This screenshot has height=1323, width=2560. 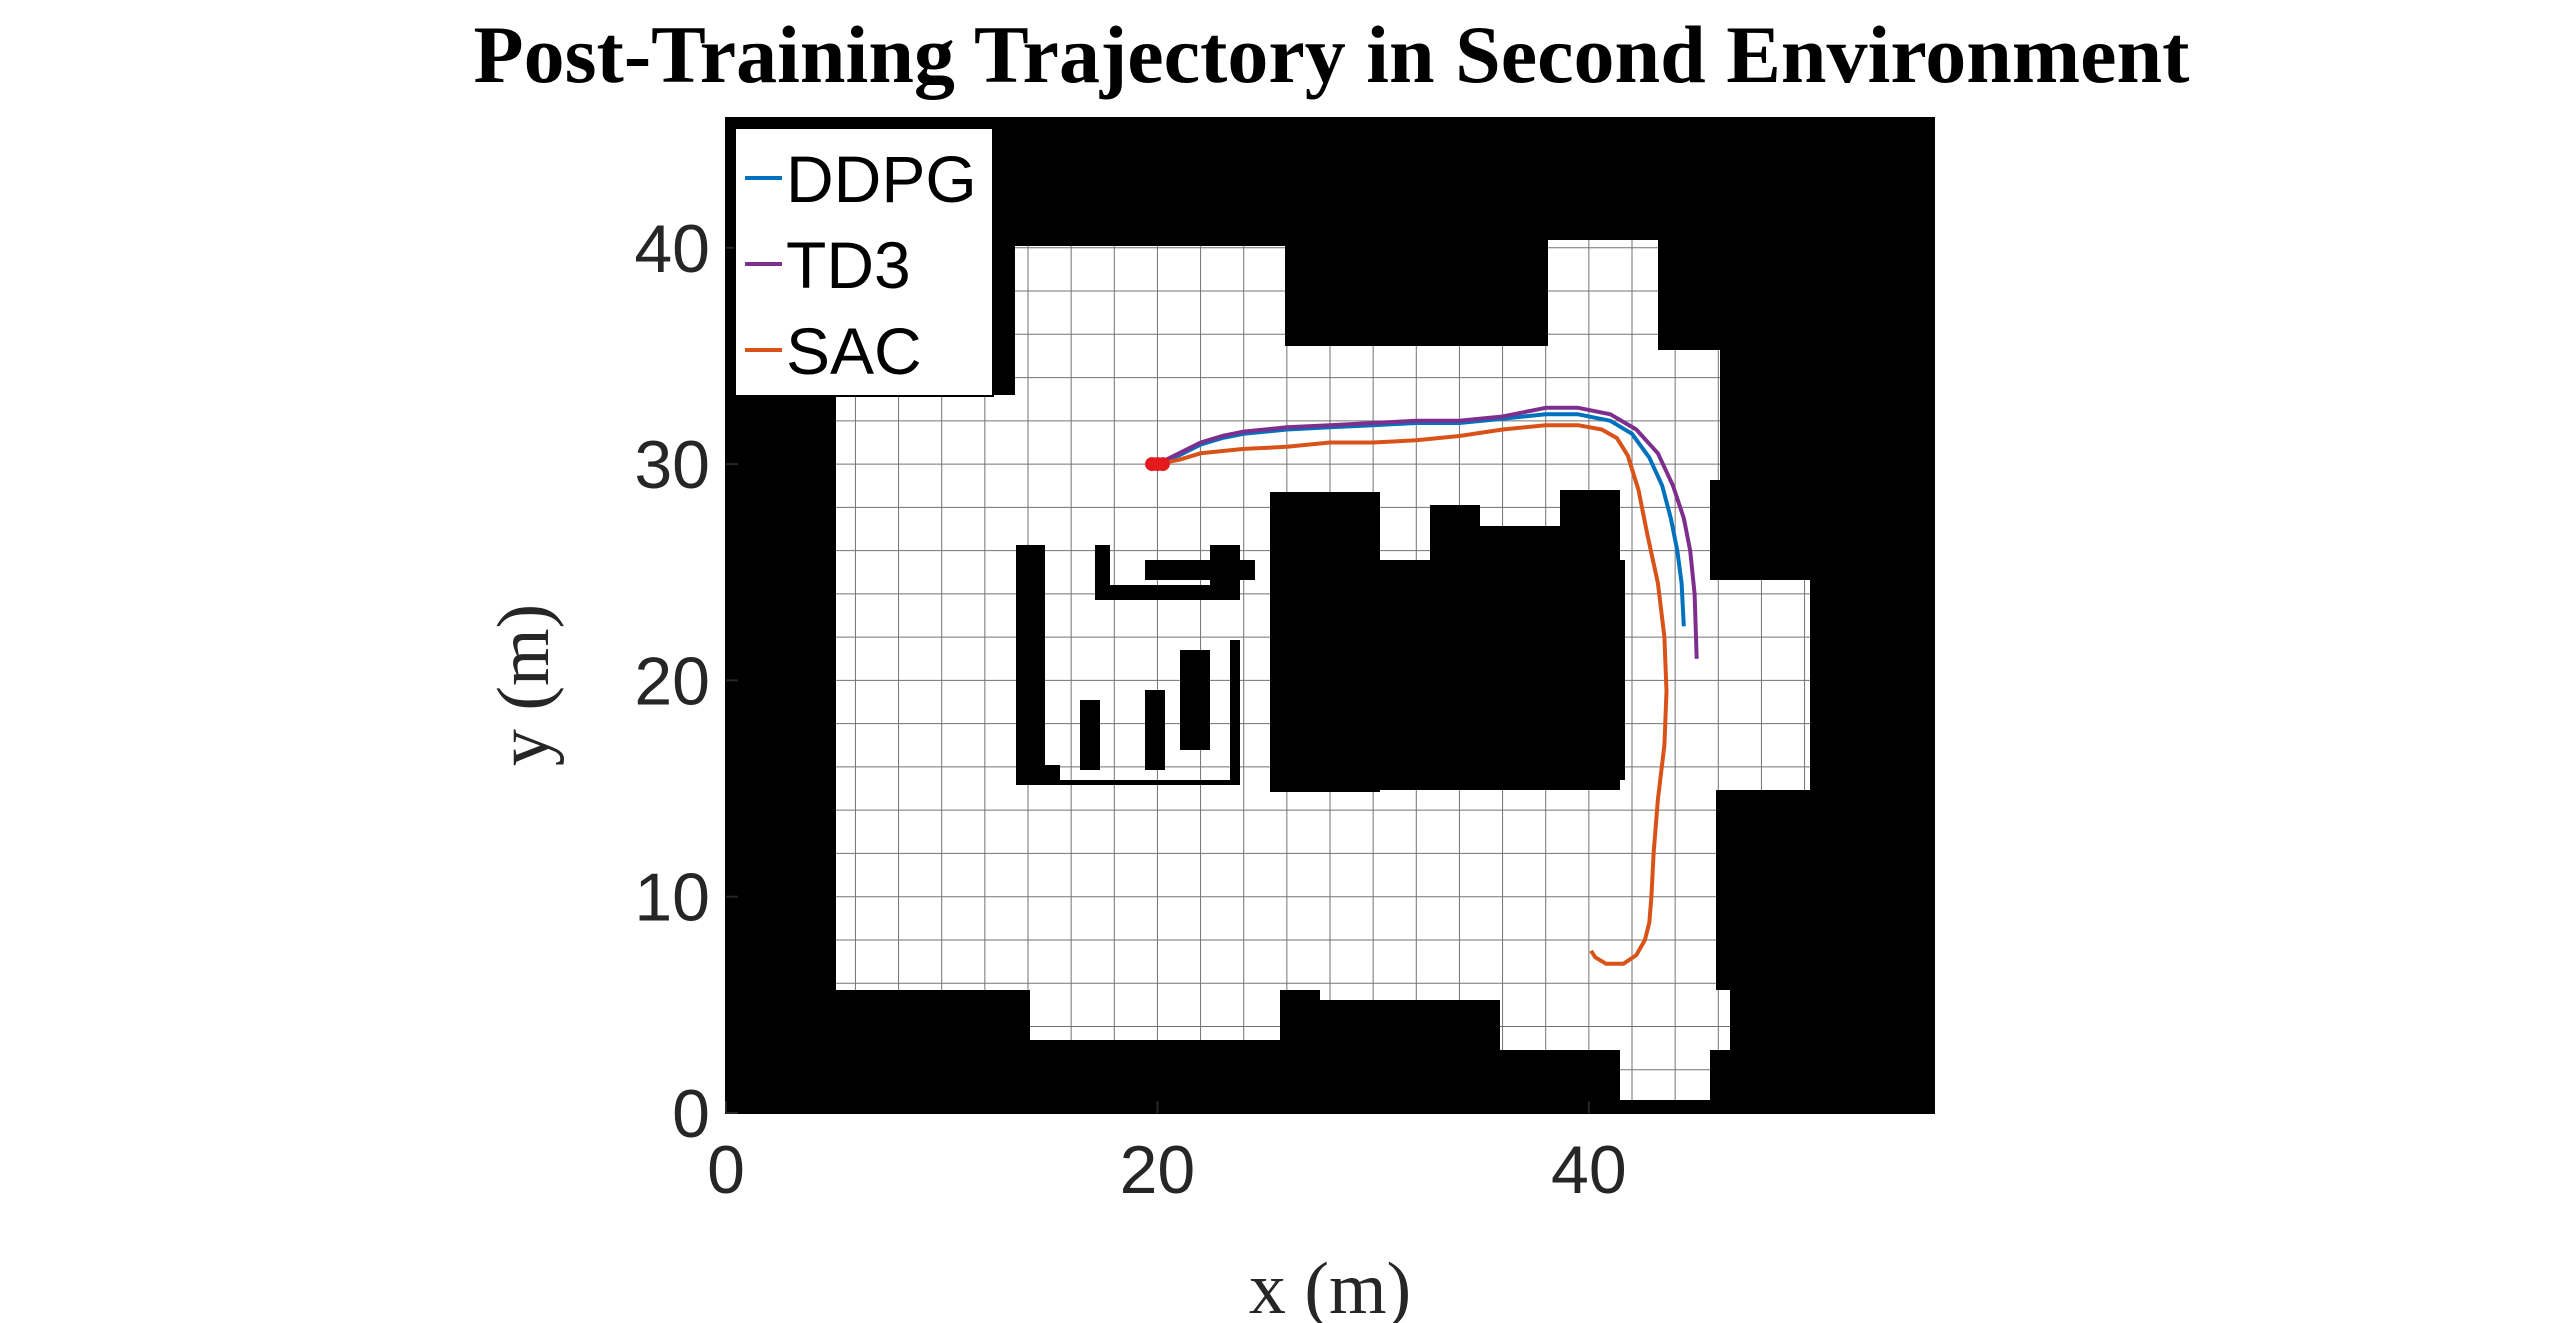 I want to click on start-marker-point, so click(x=1162, y=464).